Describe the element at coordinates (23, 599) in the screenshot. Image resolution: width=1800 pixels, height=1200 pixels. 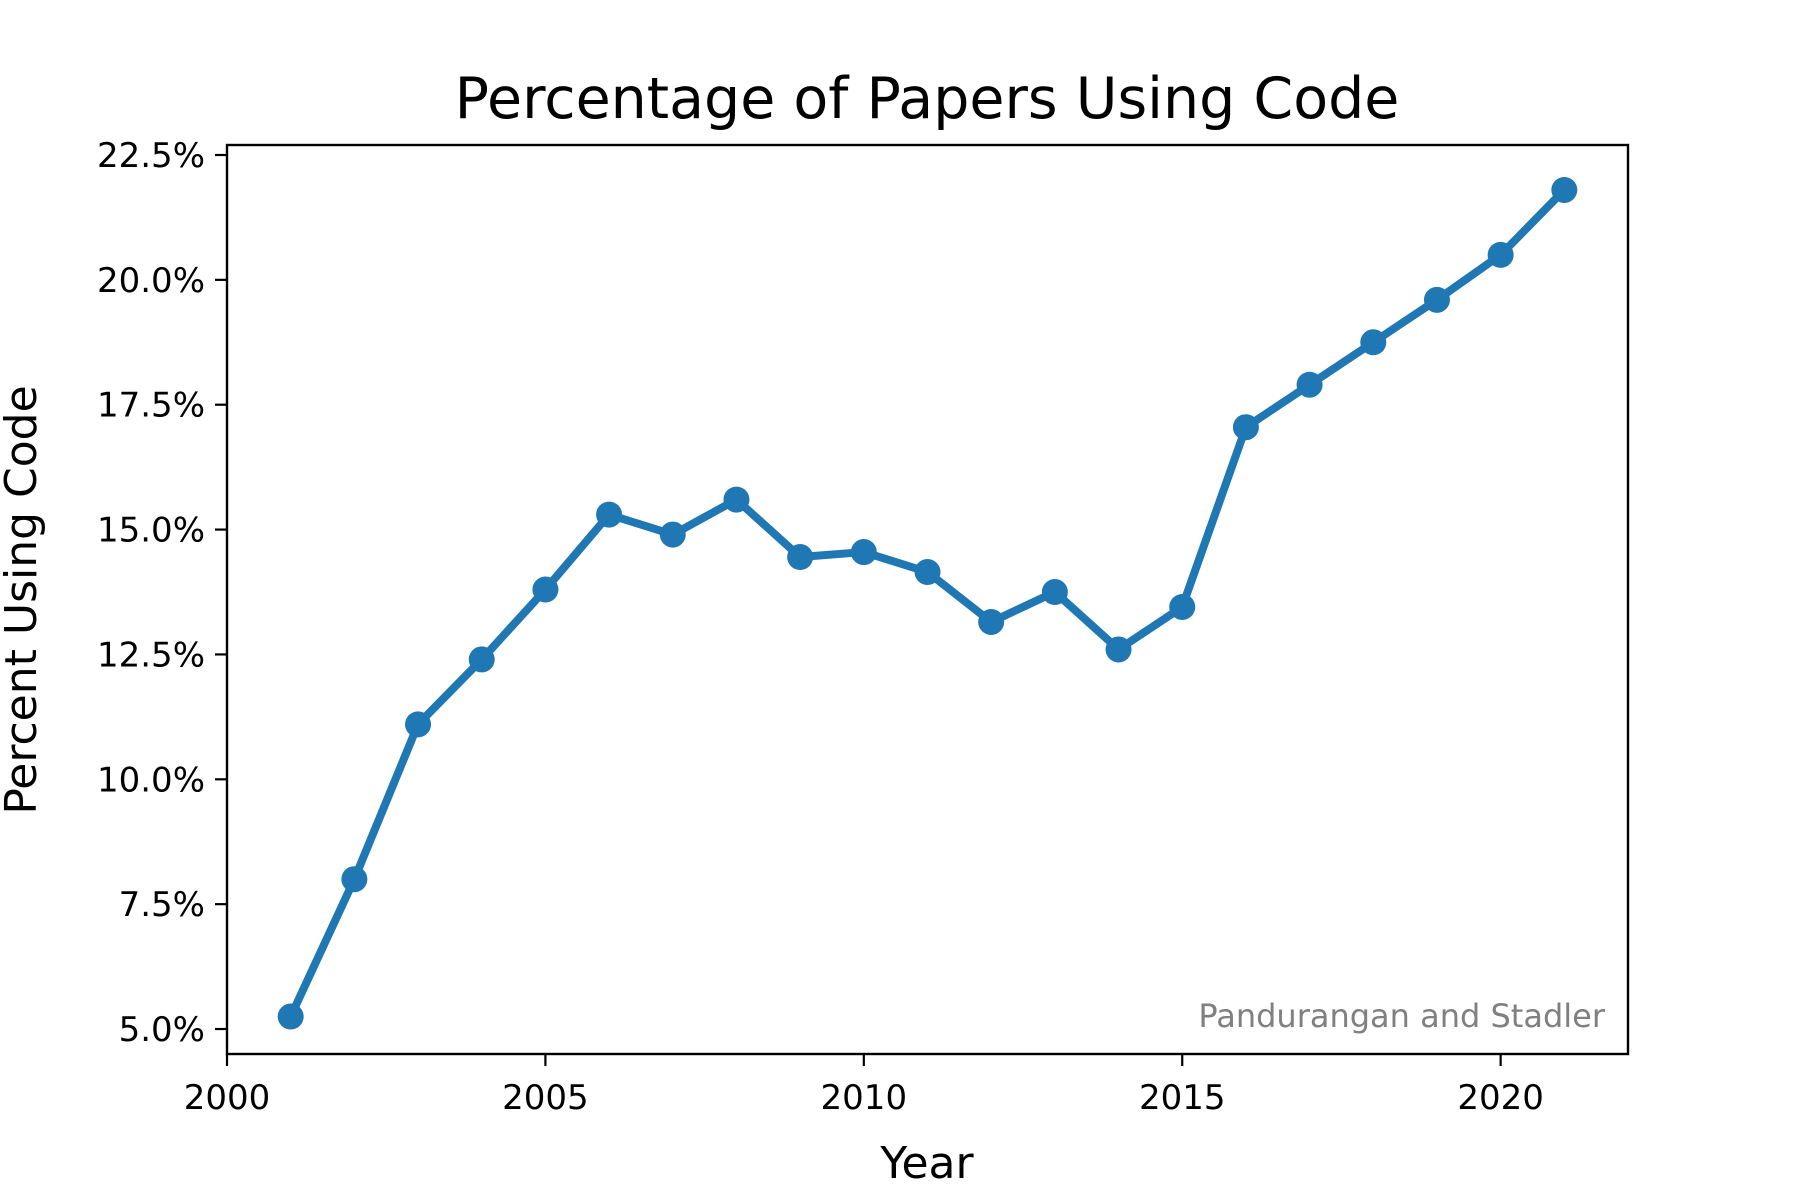
I see `y-axis-label: Percent Using Code` at that location.